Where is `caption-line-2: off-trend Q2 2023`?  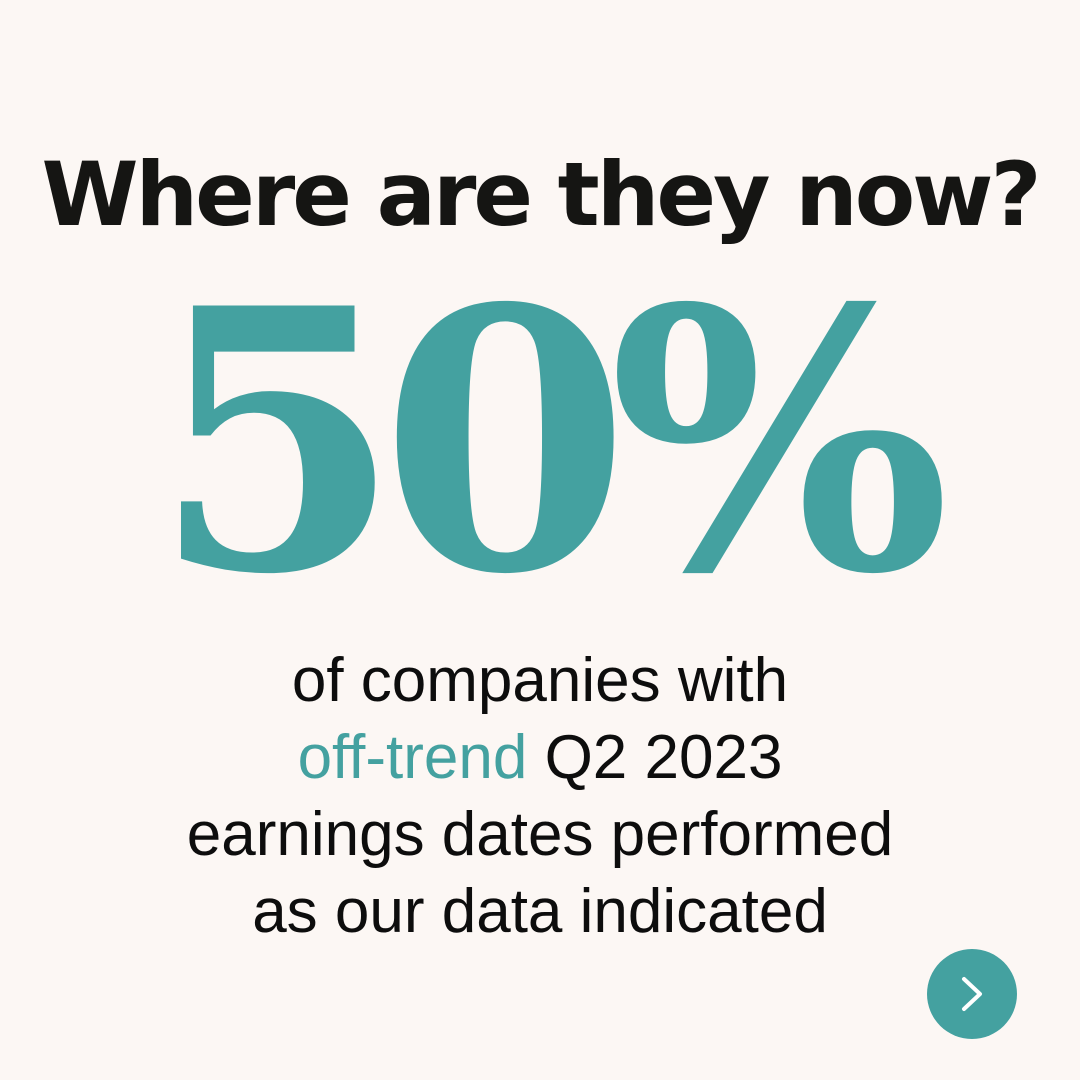
caption-line-2: off-trend Q2 2023 is located at coordinates (540, 757).